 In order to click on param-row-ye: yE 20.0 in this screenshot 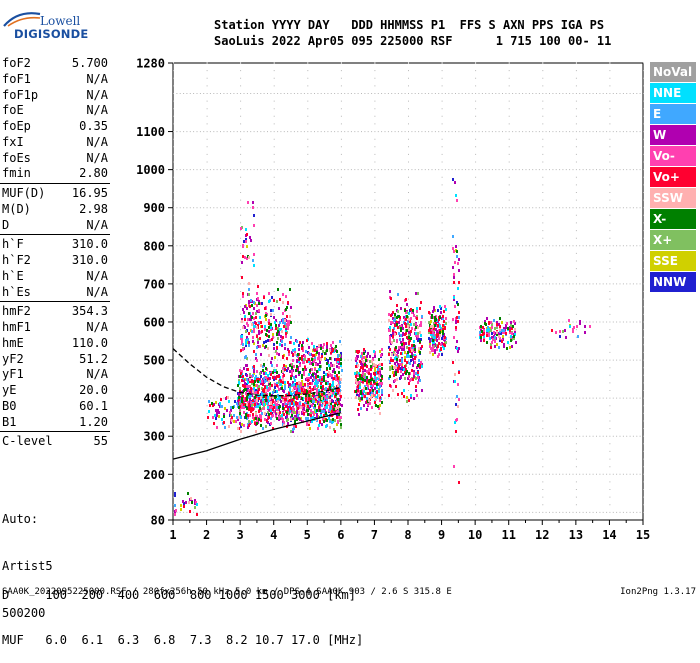, I will do `click(55, 391)`.